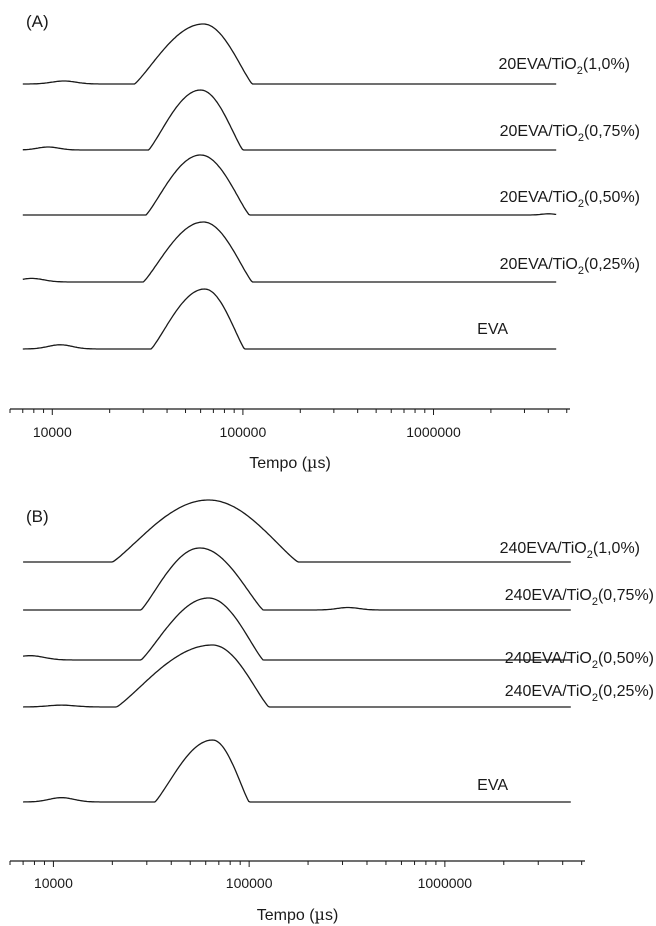 The width and height of the screenshot is (656, 926). Describe the element at coordinates (37, 516) in the screenshot. I see `panel-label: (B)` at that location.